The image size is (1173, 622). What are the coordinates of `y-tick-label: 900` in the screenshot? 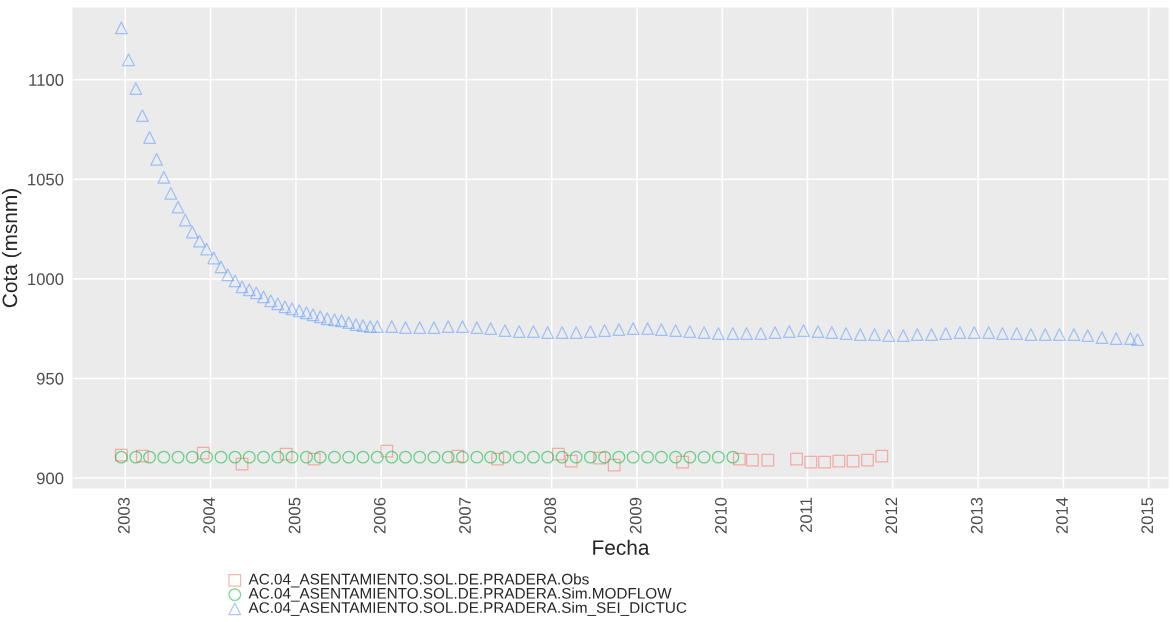 It's located at (50, 478).